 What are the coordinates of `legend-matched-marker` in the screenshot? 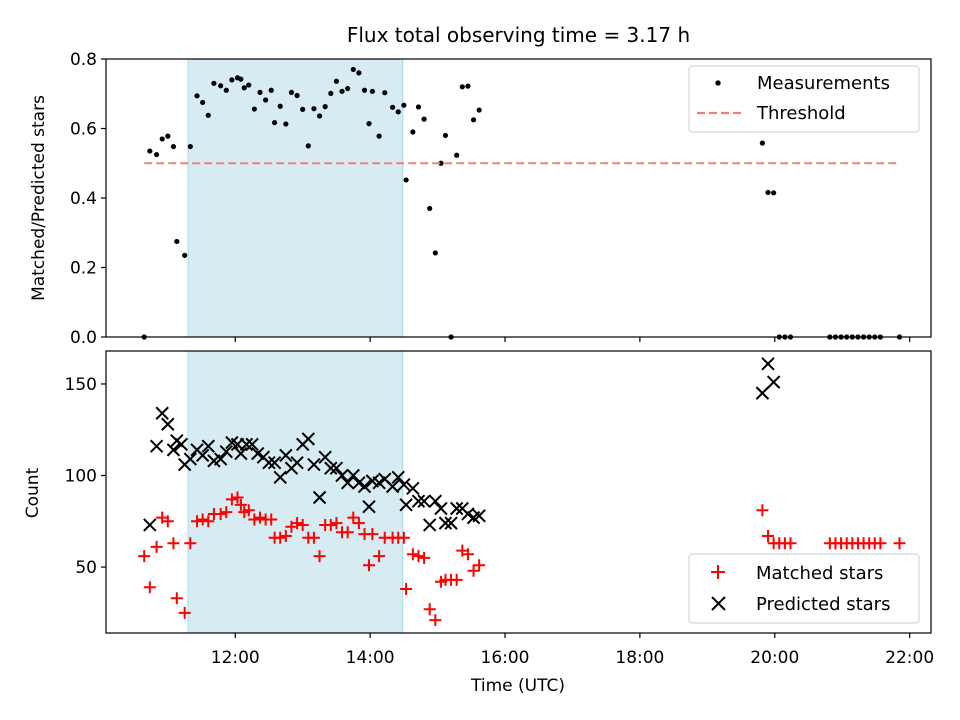 It's located at (718, 572).